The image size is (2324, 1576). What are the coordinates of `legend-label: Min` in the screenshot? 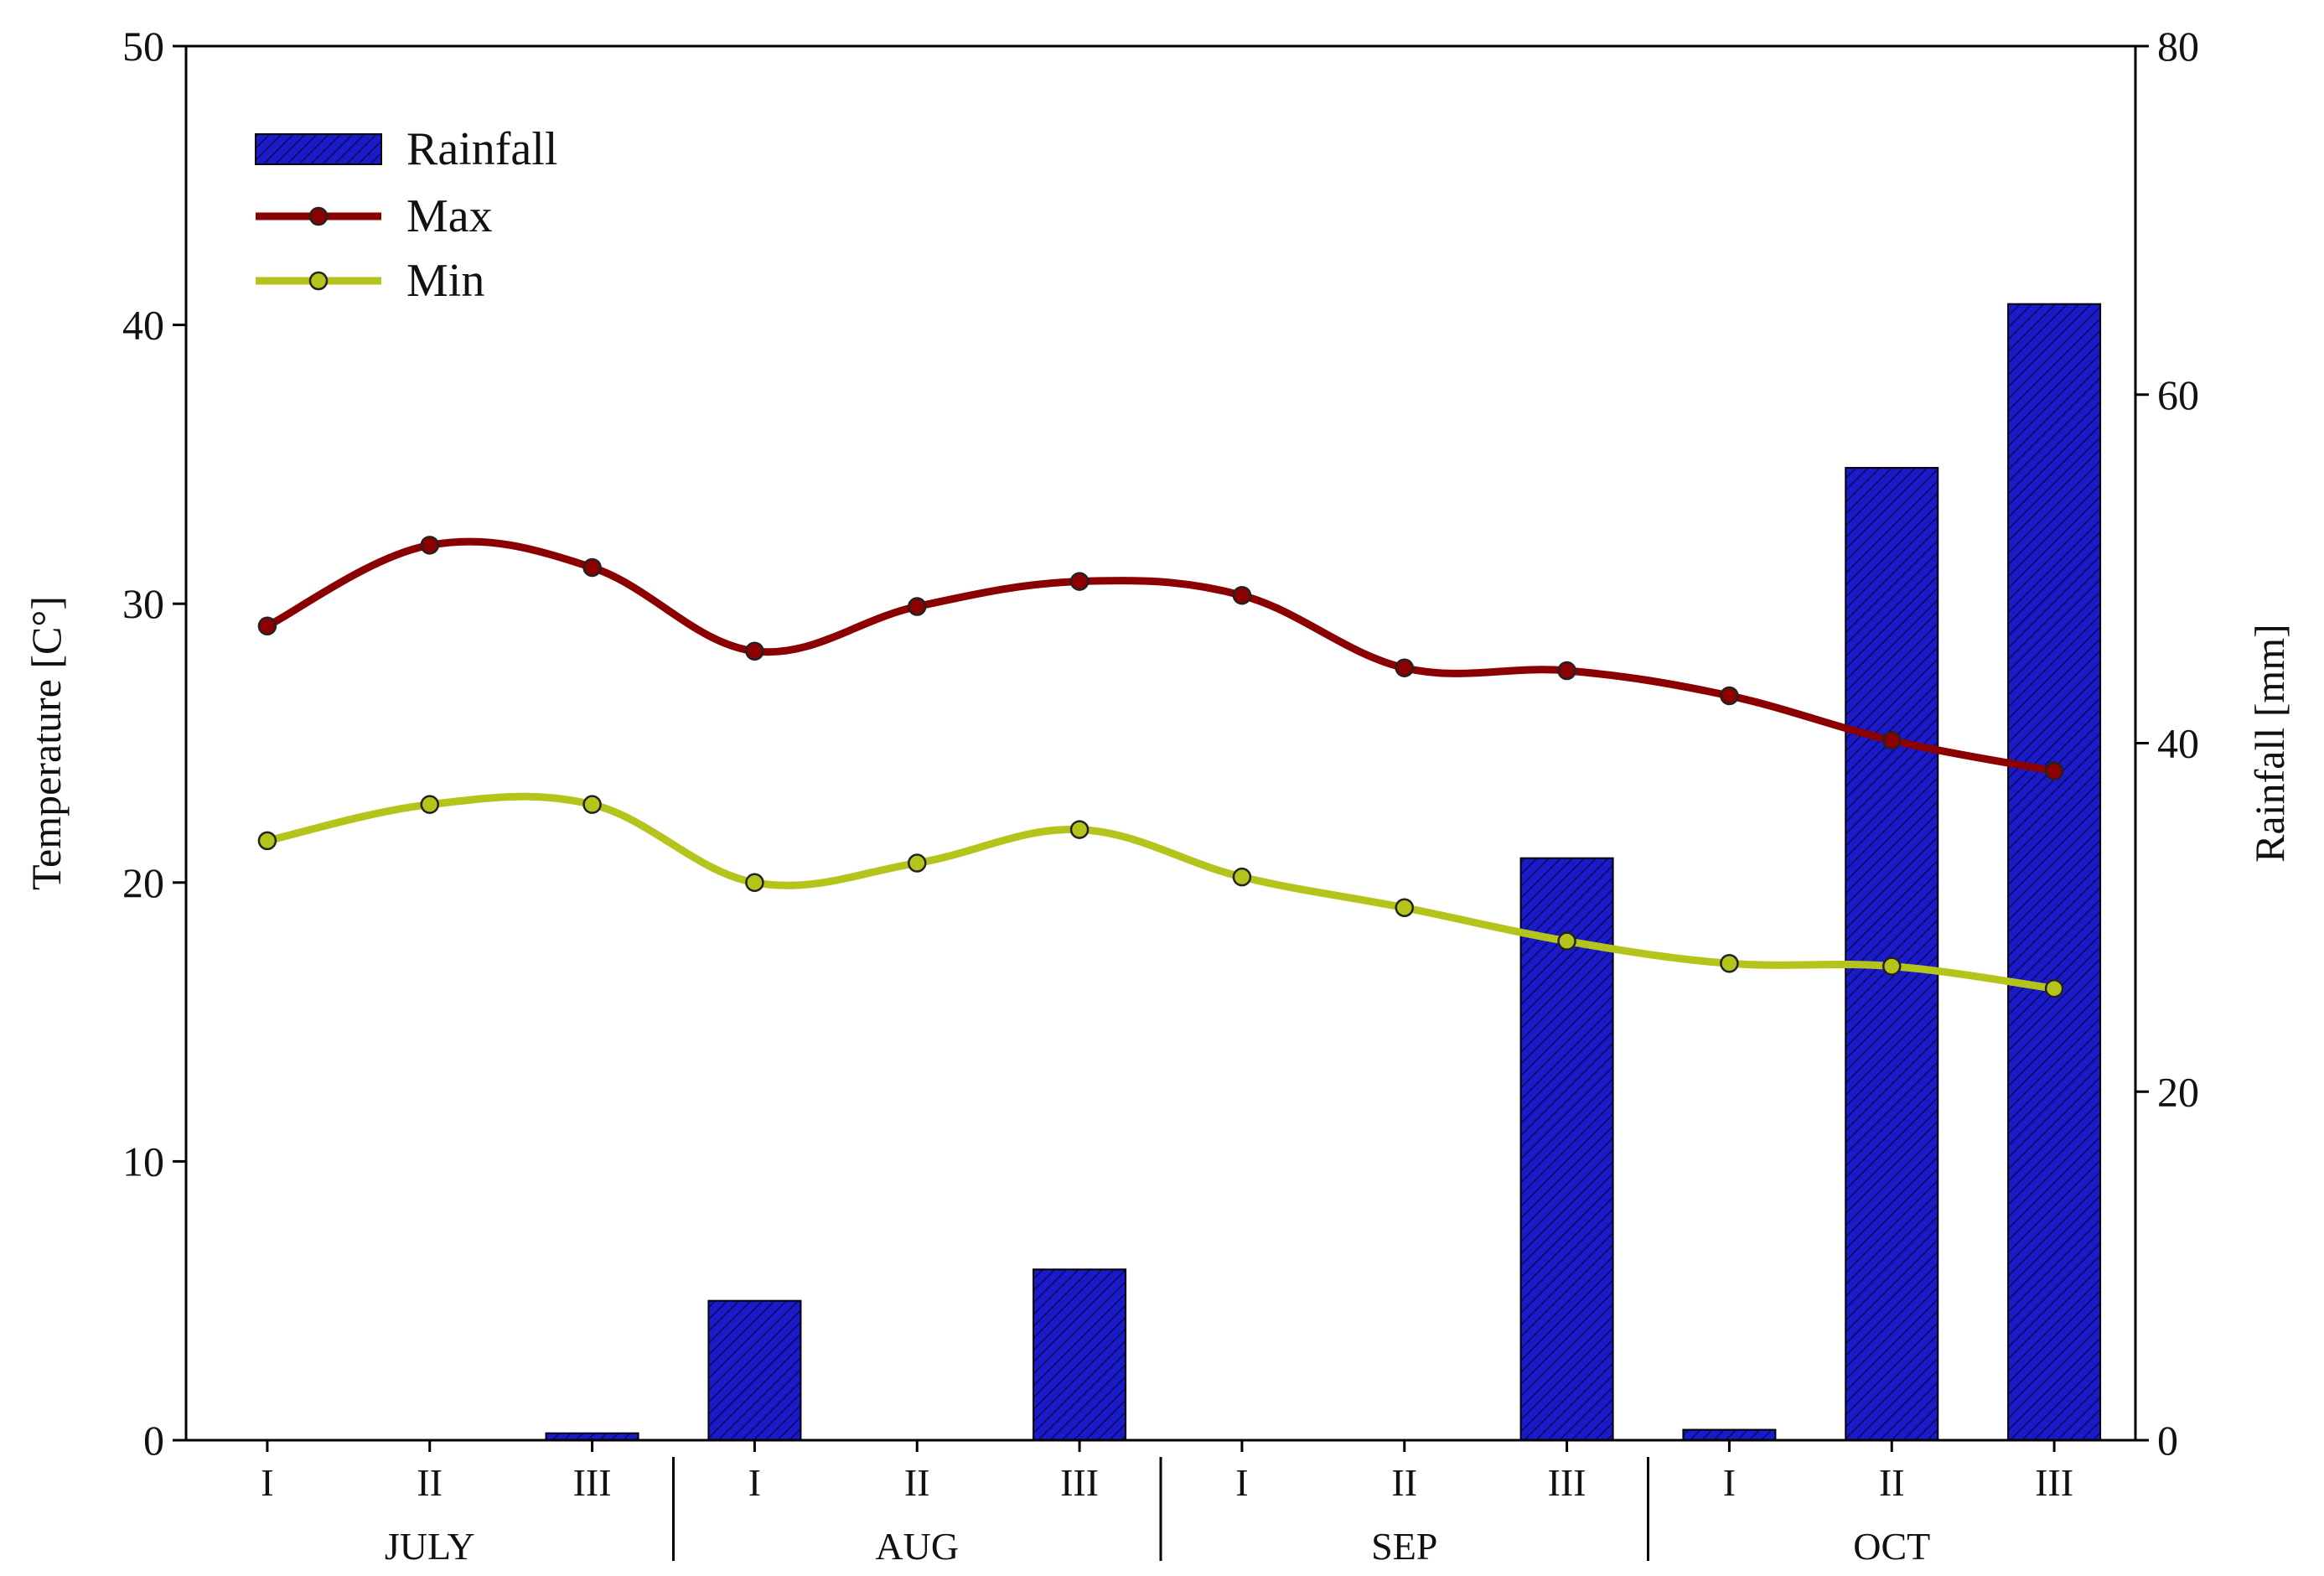 It's located at (445, 281).